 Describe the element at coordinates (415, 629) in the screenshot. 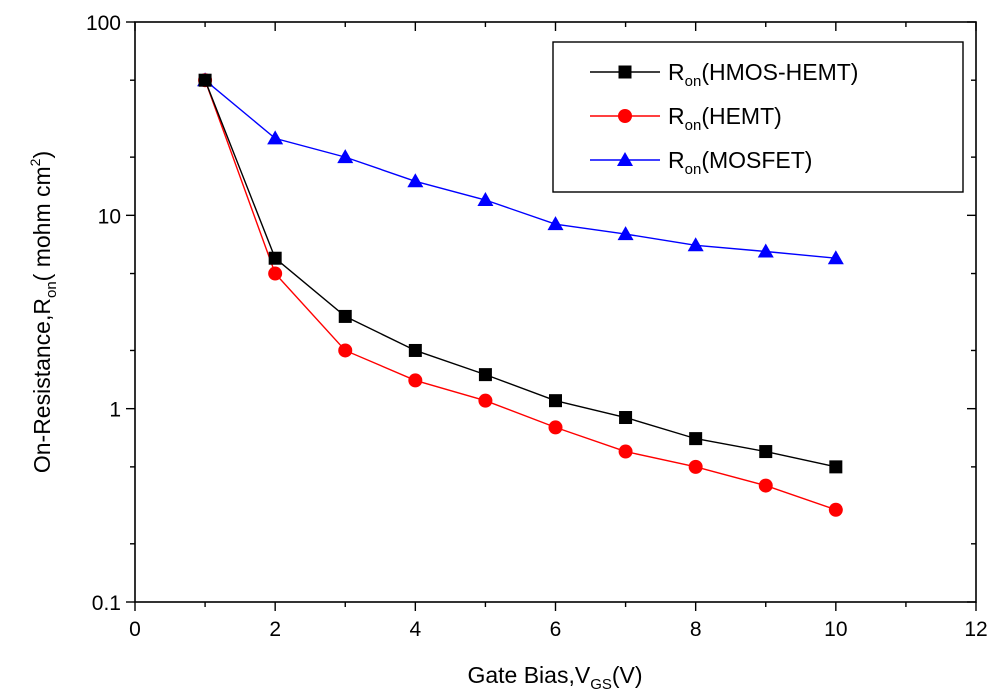

I see `x-tick-label: 4` at that location.